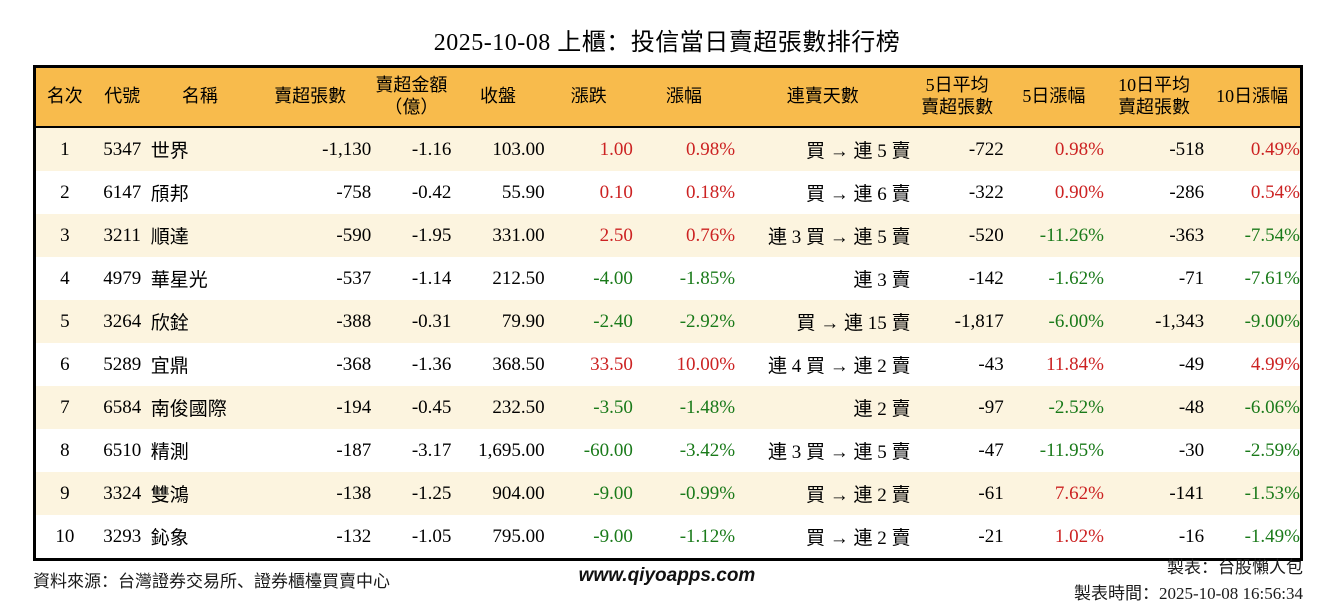 The image size is (1334, 612). I want to click on cell-code: 5289, so click(122, 364).